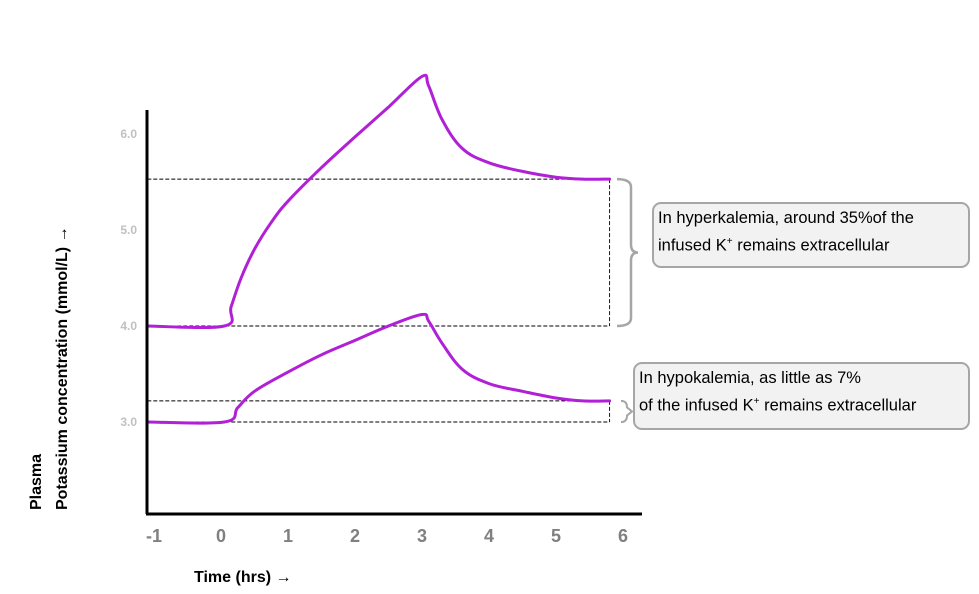 The height and width of the screenshot is (594, 979). What do you see at coordinates (243, 577) in the screenshot?
I see `x-axis-label: Time (hrs) →` at bounding box center [243, 577].